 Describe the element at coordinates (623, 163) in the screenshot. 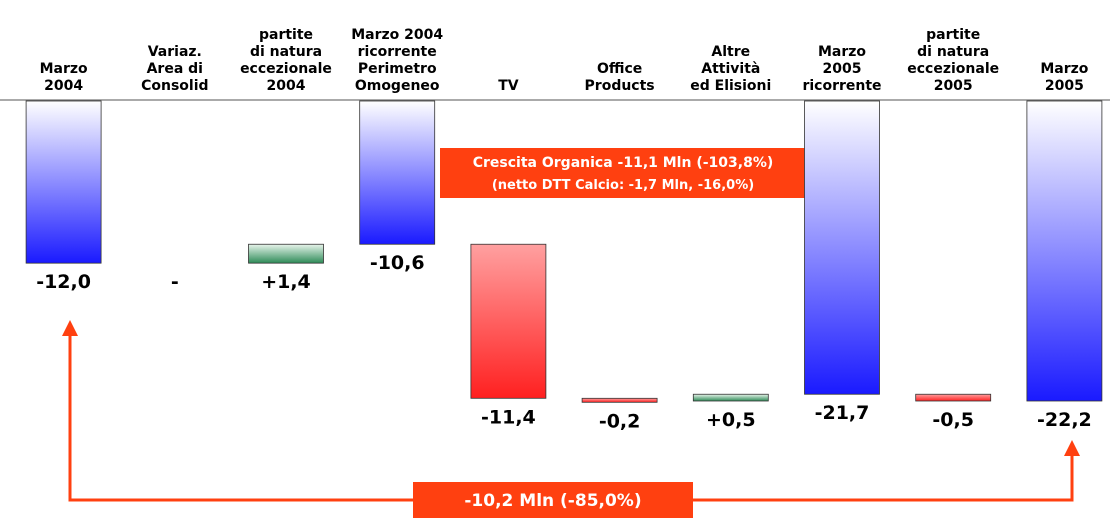

I see `annotation: Crescita Organica -11,1 Mln (-103,8%)` at that location.